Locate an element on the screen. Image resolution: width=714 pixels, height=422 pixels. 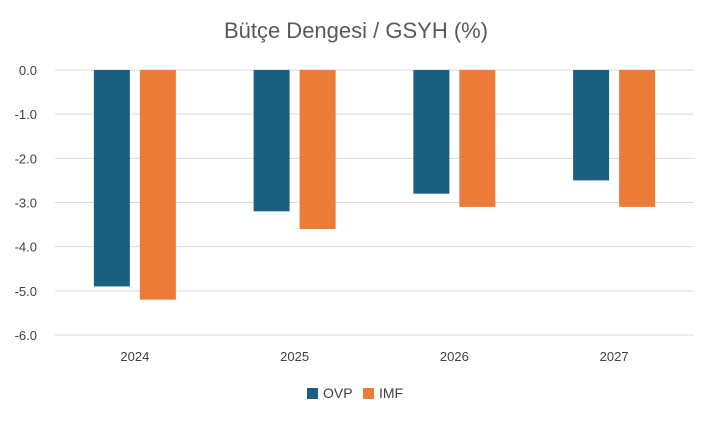
bar-imf-2024 is located at coordinates (157, 185).